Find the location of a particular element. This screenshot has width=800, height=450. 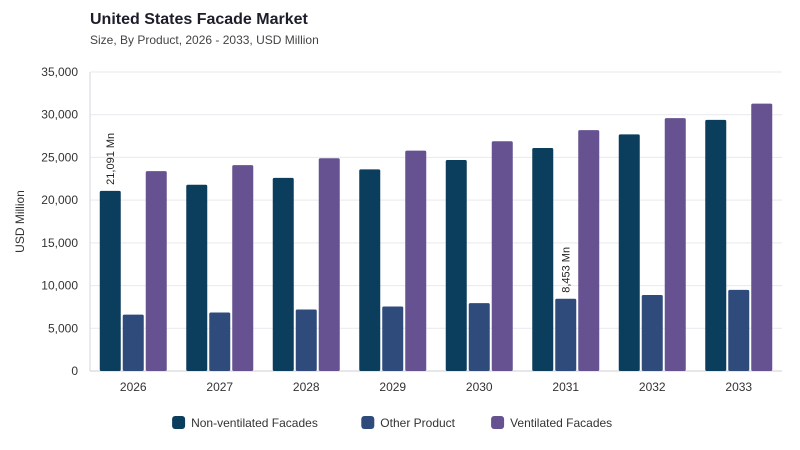

data-label: 8,453 Mn is located at coordinates (567, 270).